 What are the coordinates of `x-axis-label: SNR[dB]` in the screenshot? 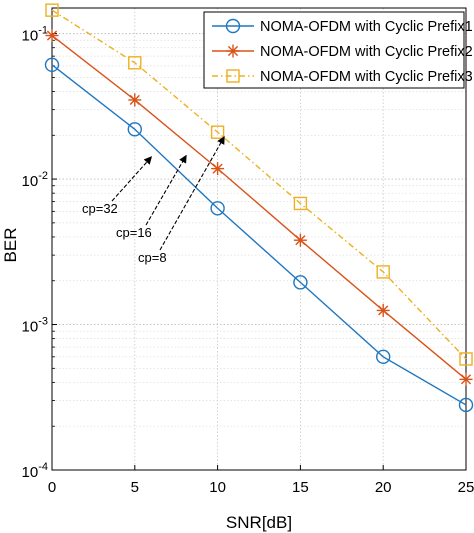 It's located at (259, 522).